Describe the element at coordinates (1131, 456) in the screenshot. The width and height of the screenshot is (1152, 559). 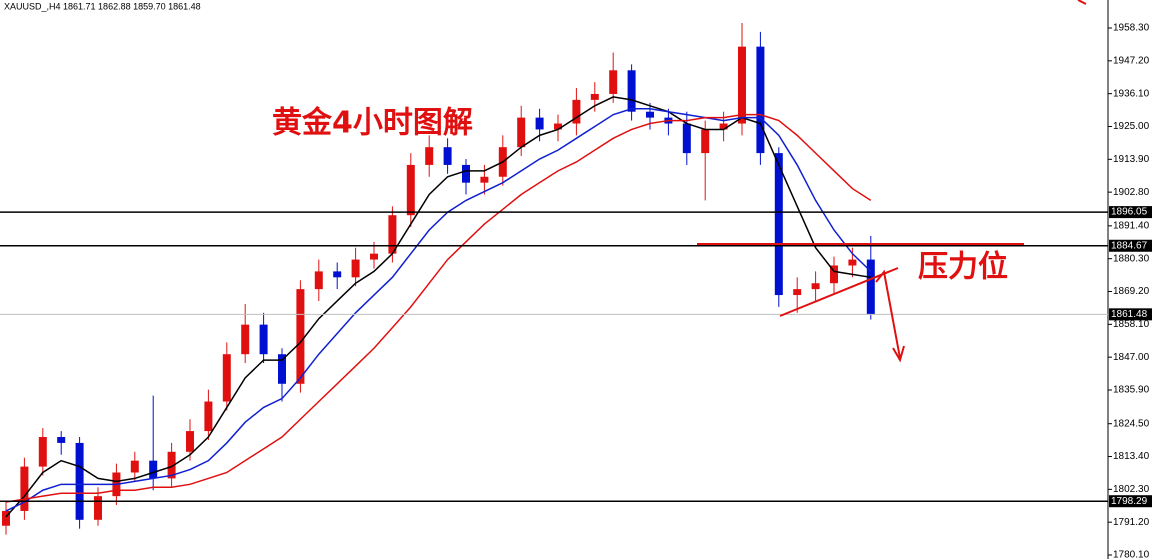
I see `y-tick-label: 1813.40` at that location.